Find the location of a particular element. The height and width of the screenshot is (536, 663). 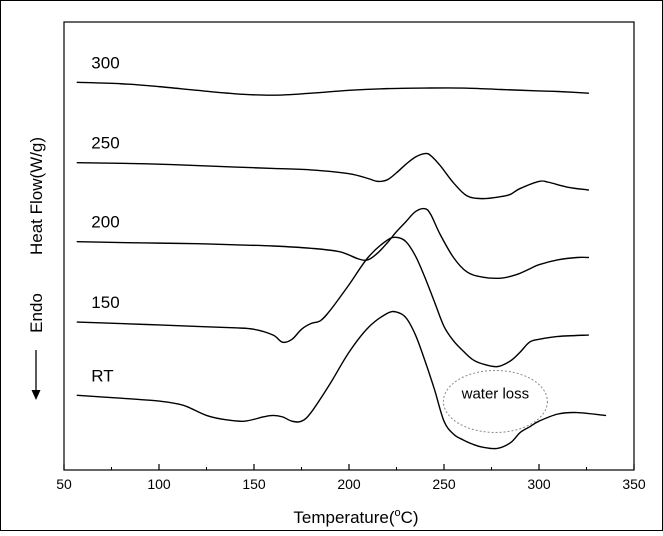

x-tick-label-250: 250 is located at coordinates (444, 484).